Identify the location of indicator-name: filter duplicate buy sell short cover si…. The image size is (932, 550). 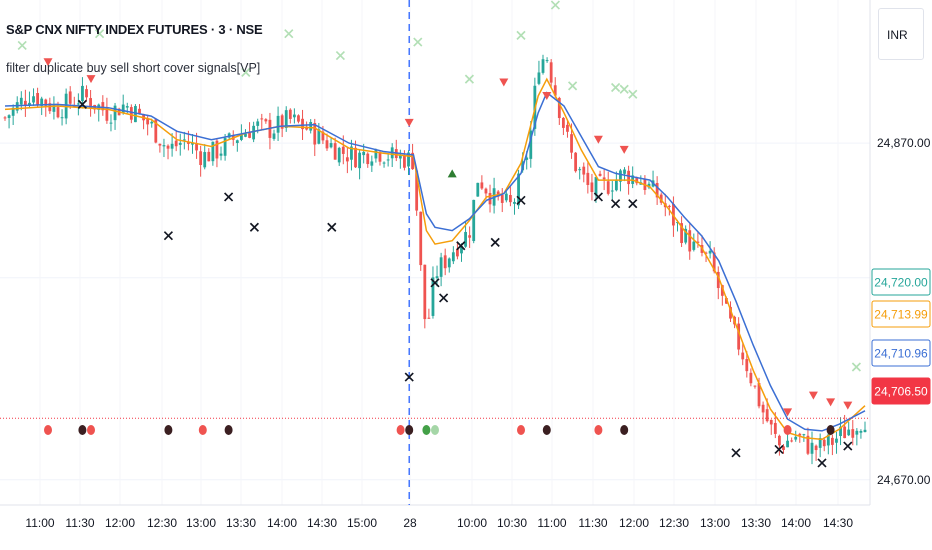
(133, 68).